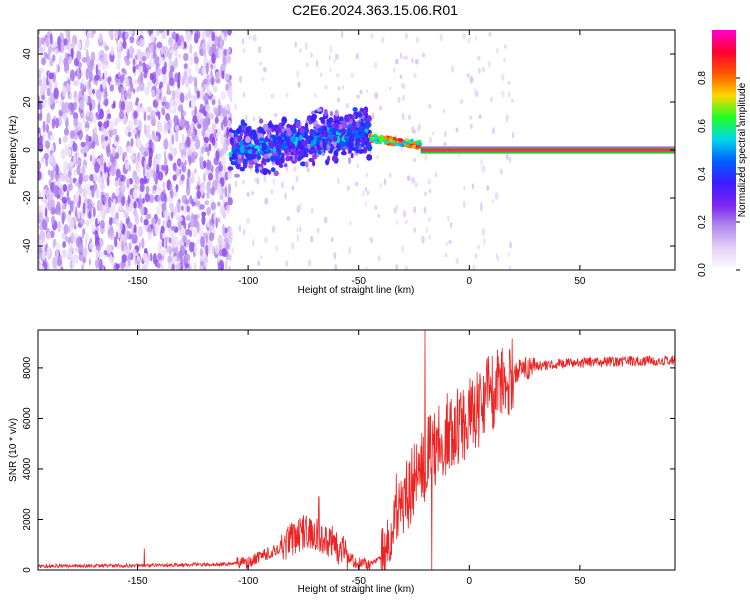  Describe the element at coordinates (718, 174) in the screenshot. I see `colorbar-ticks: 0.0 0.2 0.4 0.6 0.8` at that location.